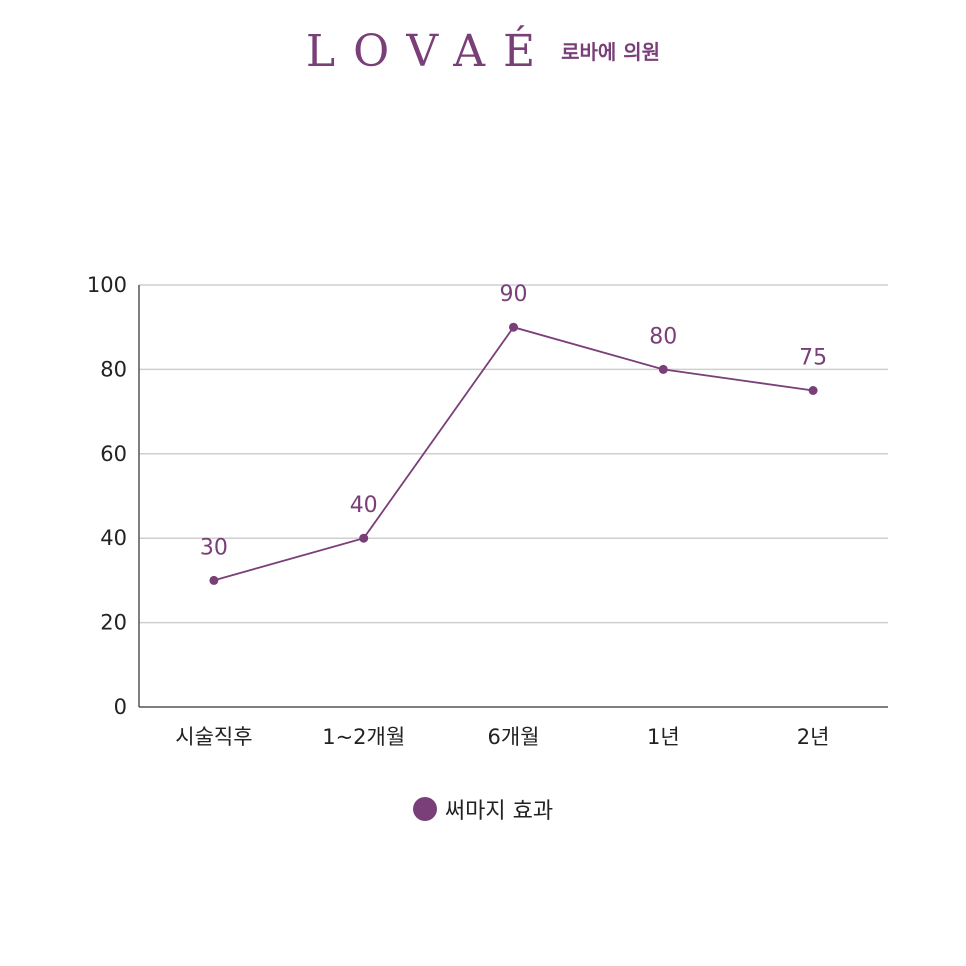  I want to click on x-tick-label: 시술직후, so click(213, 737).